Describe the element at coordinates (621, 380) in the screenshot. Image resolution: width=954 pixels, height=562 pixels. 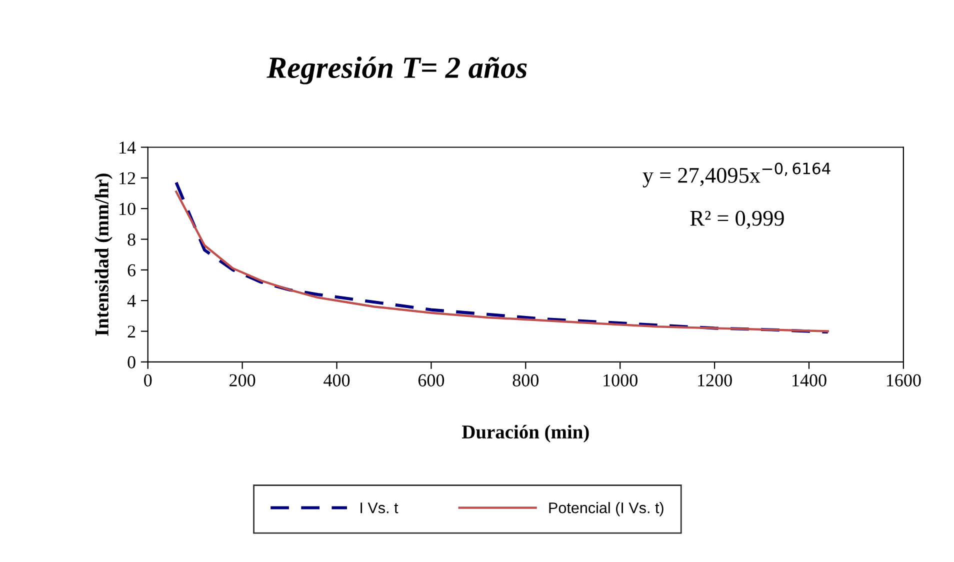
I see `x-tick-label: 1000` at that location.